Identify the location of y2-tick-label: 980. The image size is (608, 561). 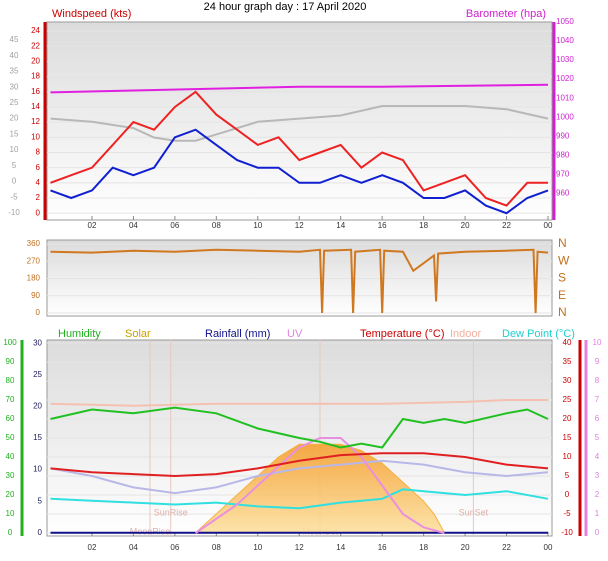
(563, 154).